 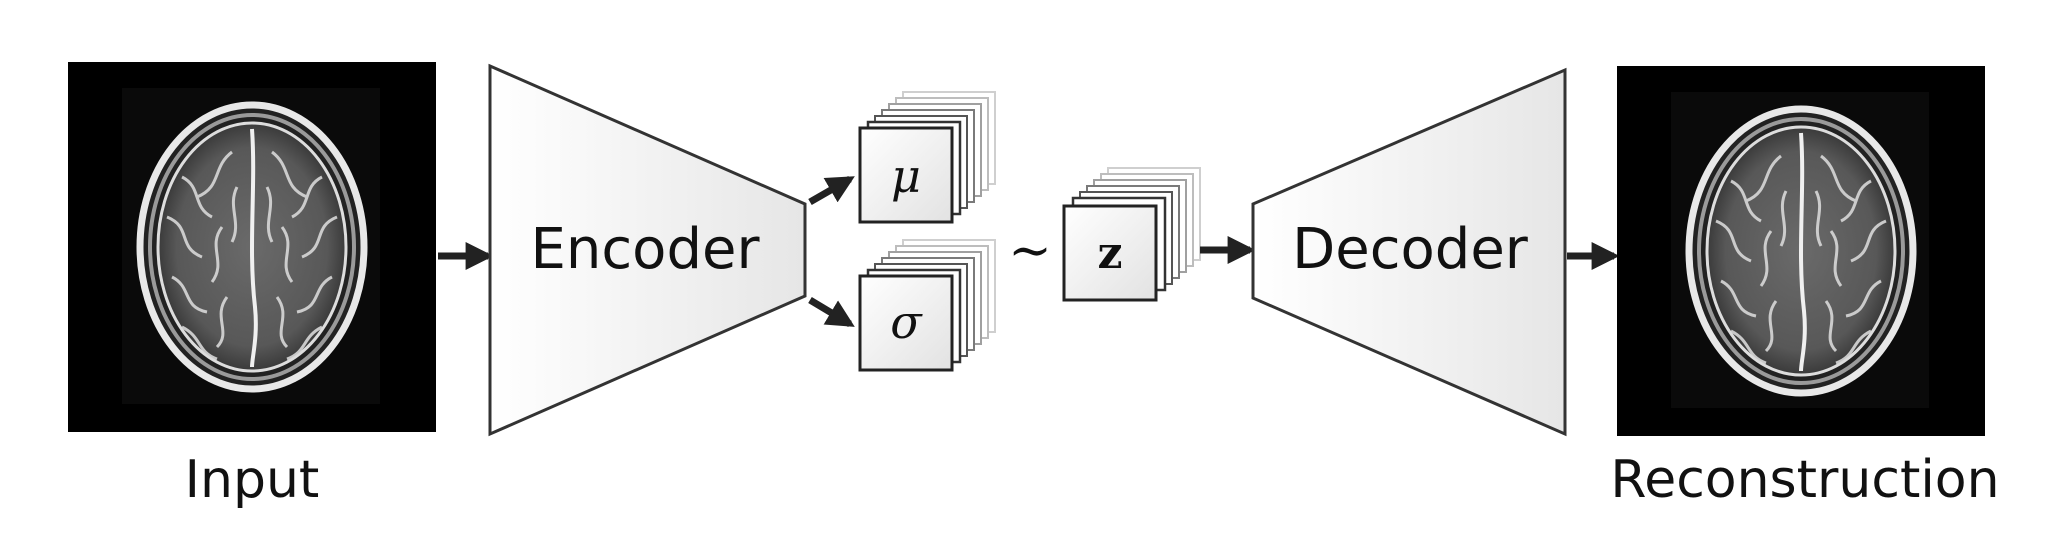 What do you see at coordinates (252, 480) in the screenshot?
I see `input-caption: Input` at bounding box center [252, 480].